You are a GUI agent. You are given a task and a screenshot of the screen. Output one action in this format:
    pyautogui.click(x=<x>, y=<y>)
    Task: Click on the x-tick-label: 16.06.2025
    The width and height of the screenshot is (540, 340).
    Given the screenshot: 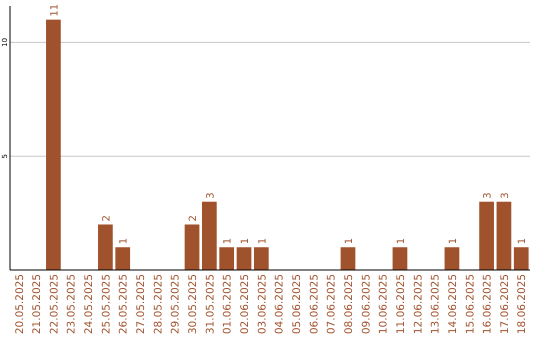 What is the action you would take?
    pyautogui.click(x=488, y=304)
    